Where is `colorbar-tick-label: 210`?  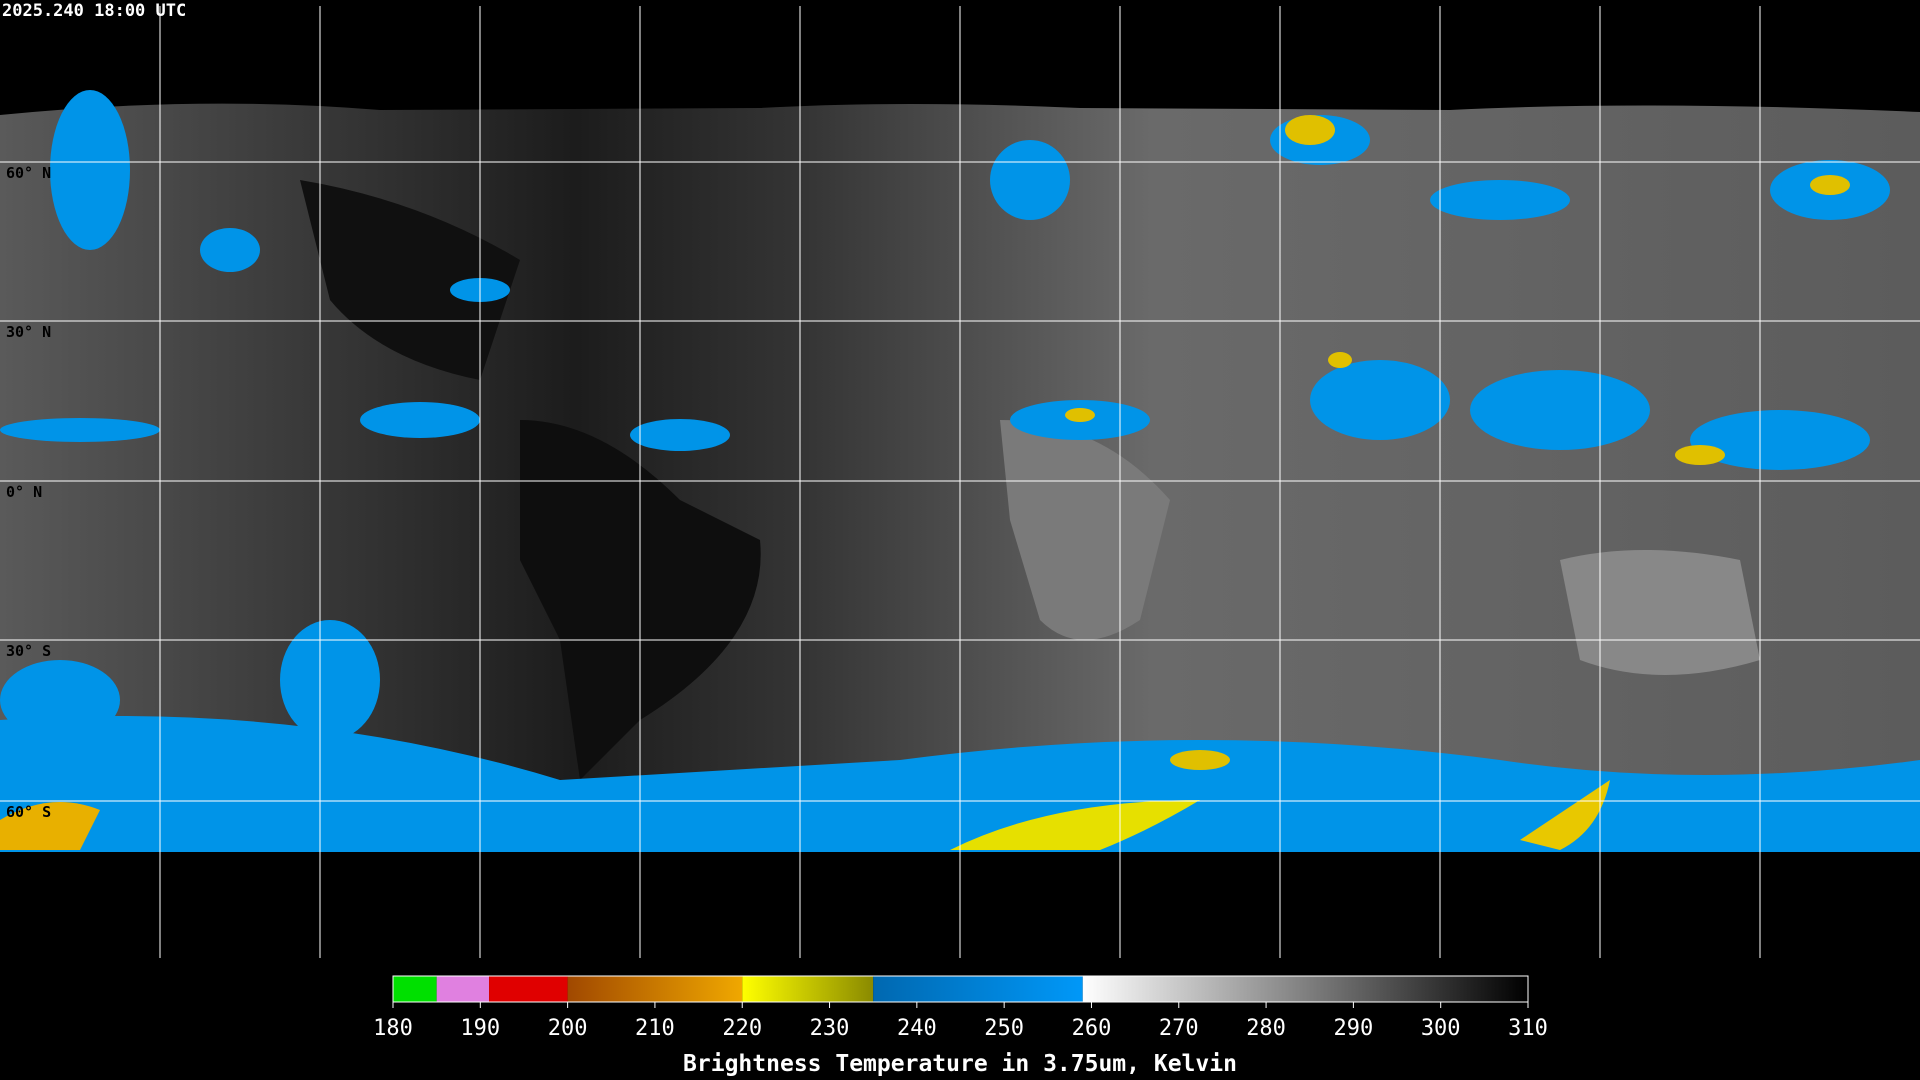
colorbar-tick-label: 210 is located at coordinates (655, 1028).